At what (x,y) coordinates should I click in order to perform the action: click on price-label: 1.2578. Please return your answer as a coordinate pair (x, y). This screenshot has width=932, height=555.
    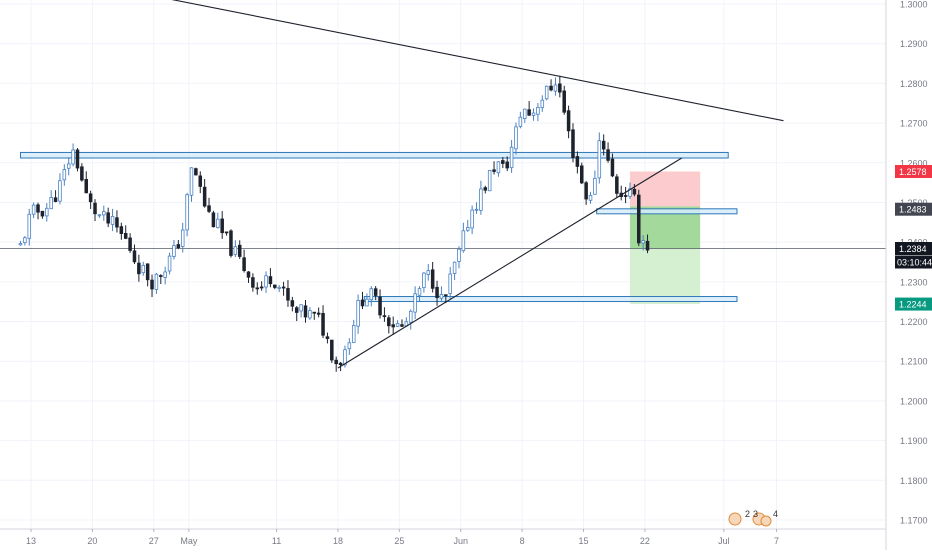
    Looking at the image, I should click on (913, 172).